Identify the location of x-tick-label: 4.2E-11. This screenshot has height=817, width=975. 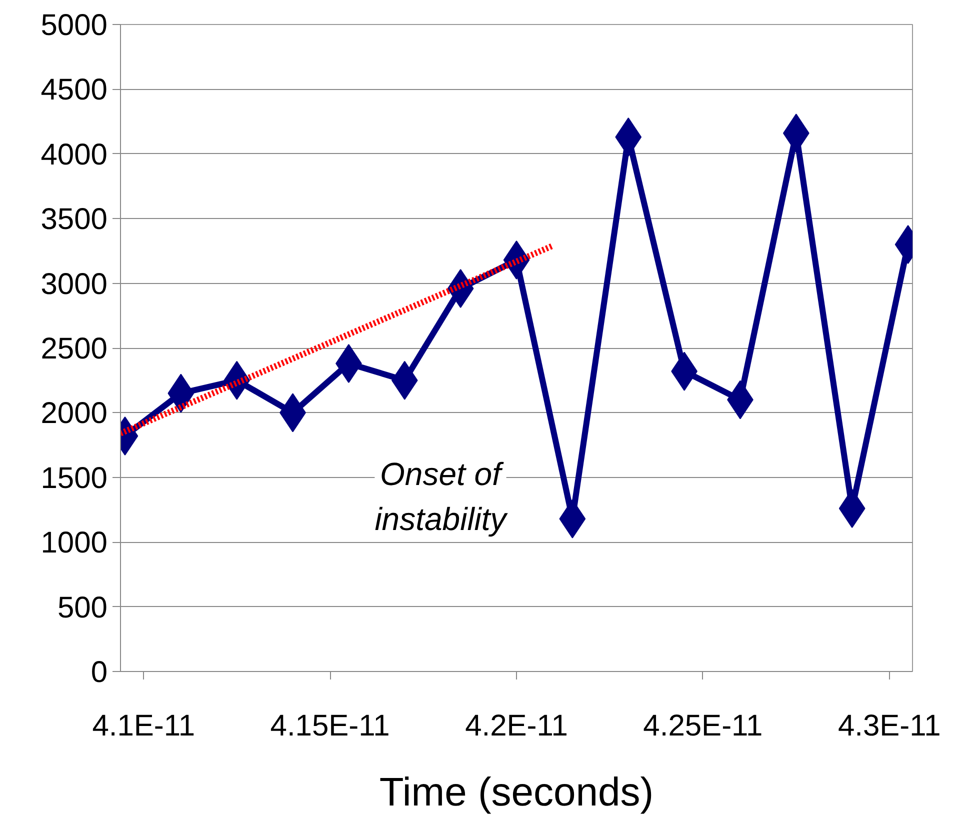
(516, 726).